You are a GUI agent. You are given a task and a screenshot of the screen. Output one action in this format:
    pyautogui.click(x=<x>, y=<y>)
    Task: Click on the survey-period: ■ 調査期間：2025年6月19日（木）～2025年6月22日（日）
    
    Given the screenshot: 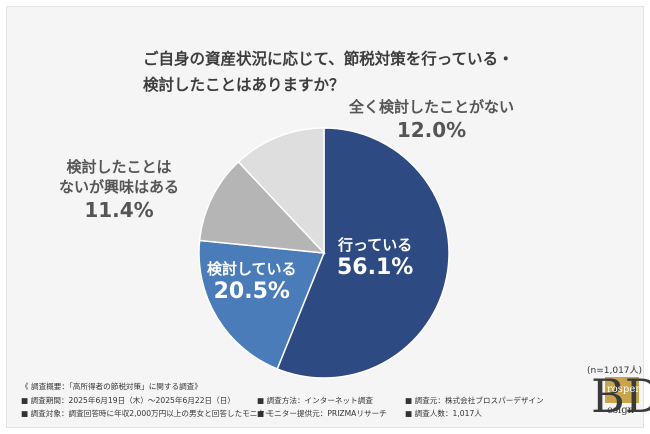 What is the action you would take?
    pyautogui.click(x=128, y=400)
    